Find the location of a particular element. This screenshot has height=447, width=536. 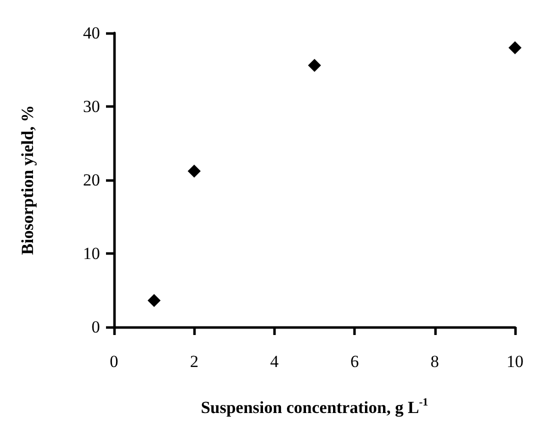

y-tick-label: 10 is located at coordinates (91, 253).